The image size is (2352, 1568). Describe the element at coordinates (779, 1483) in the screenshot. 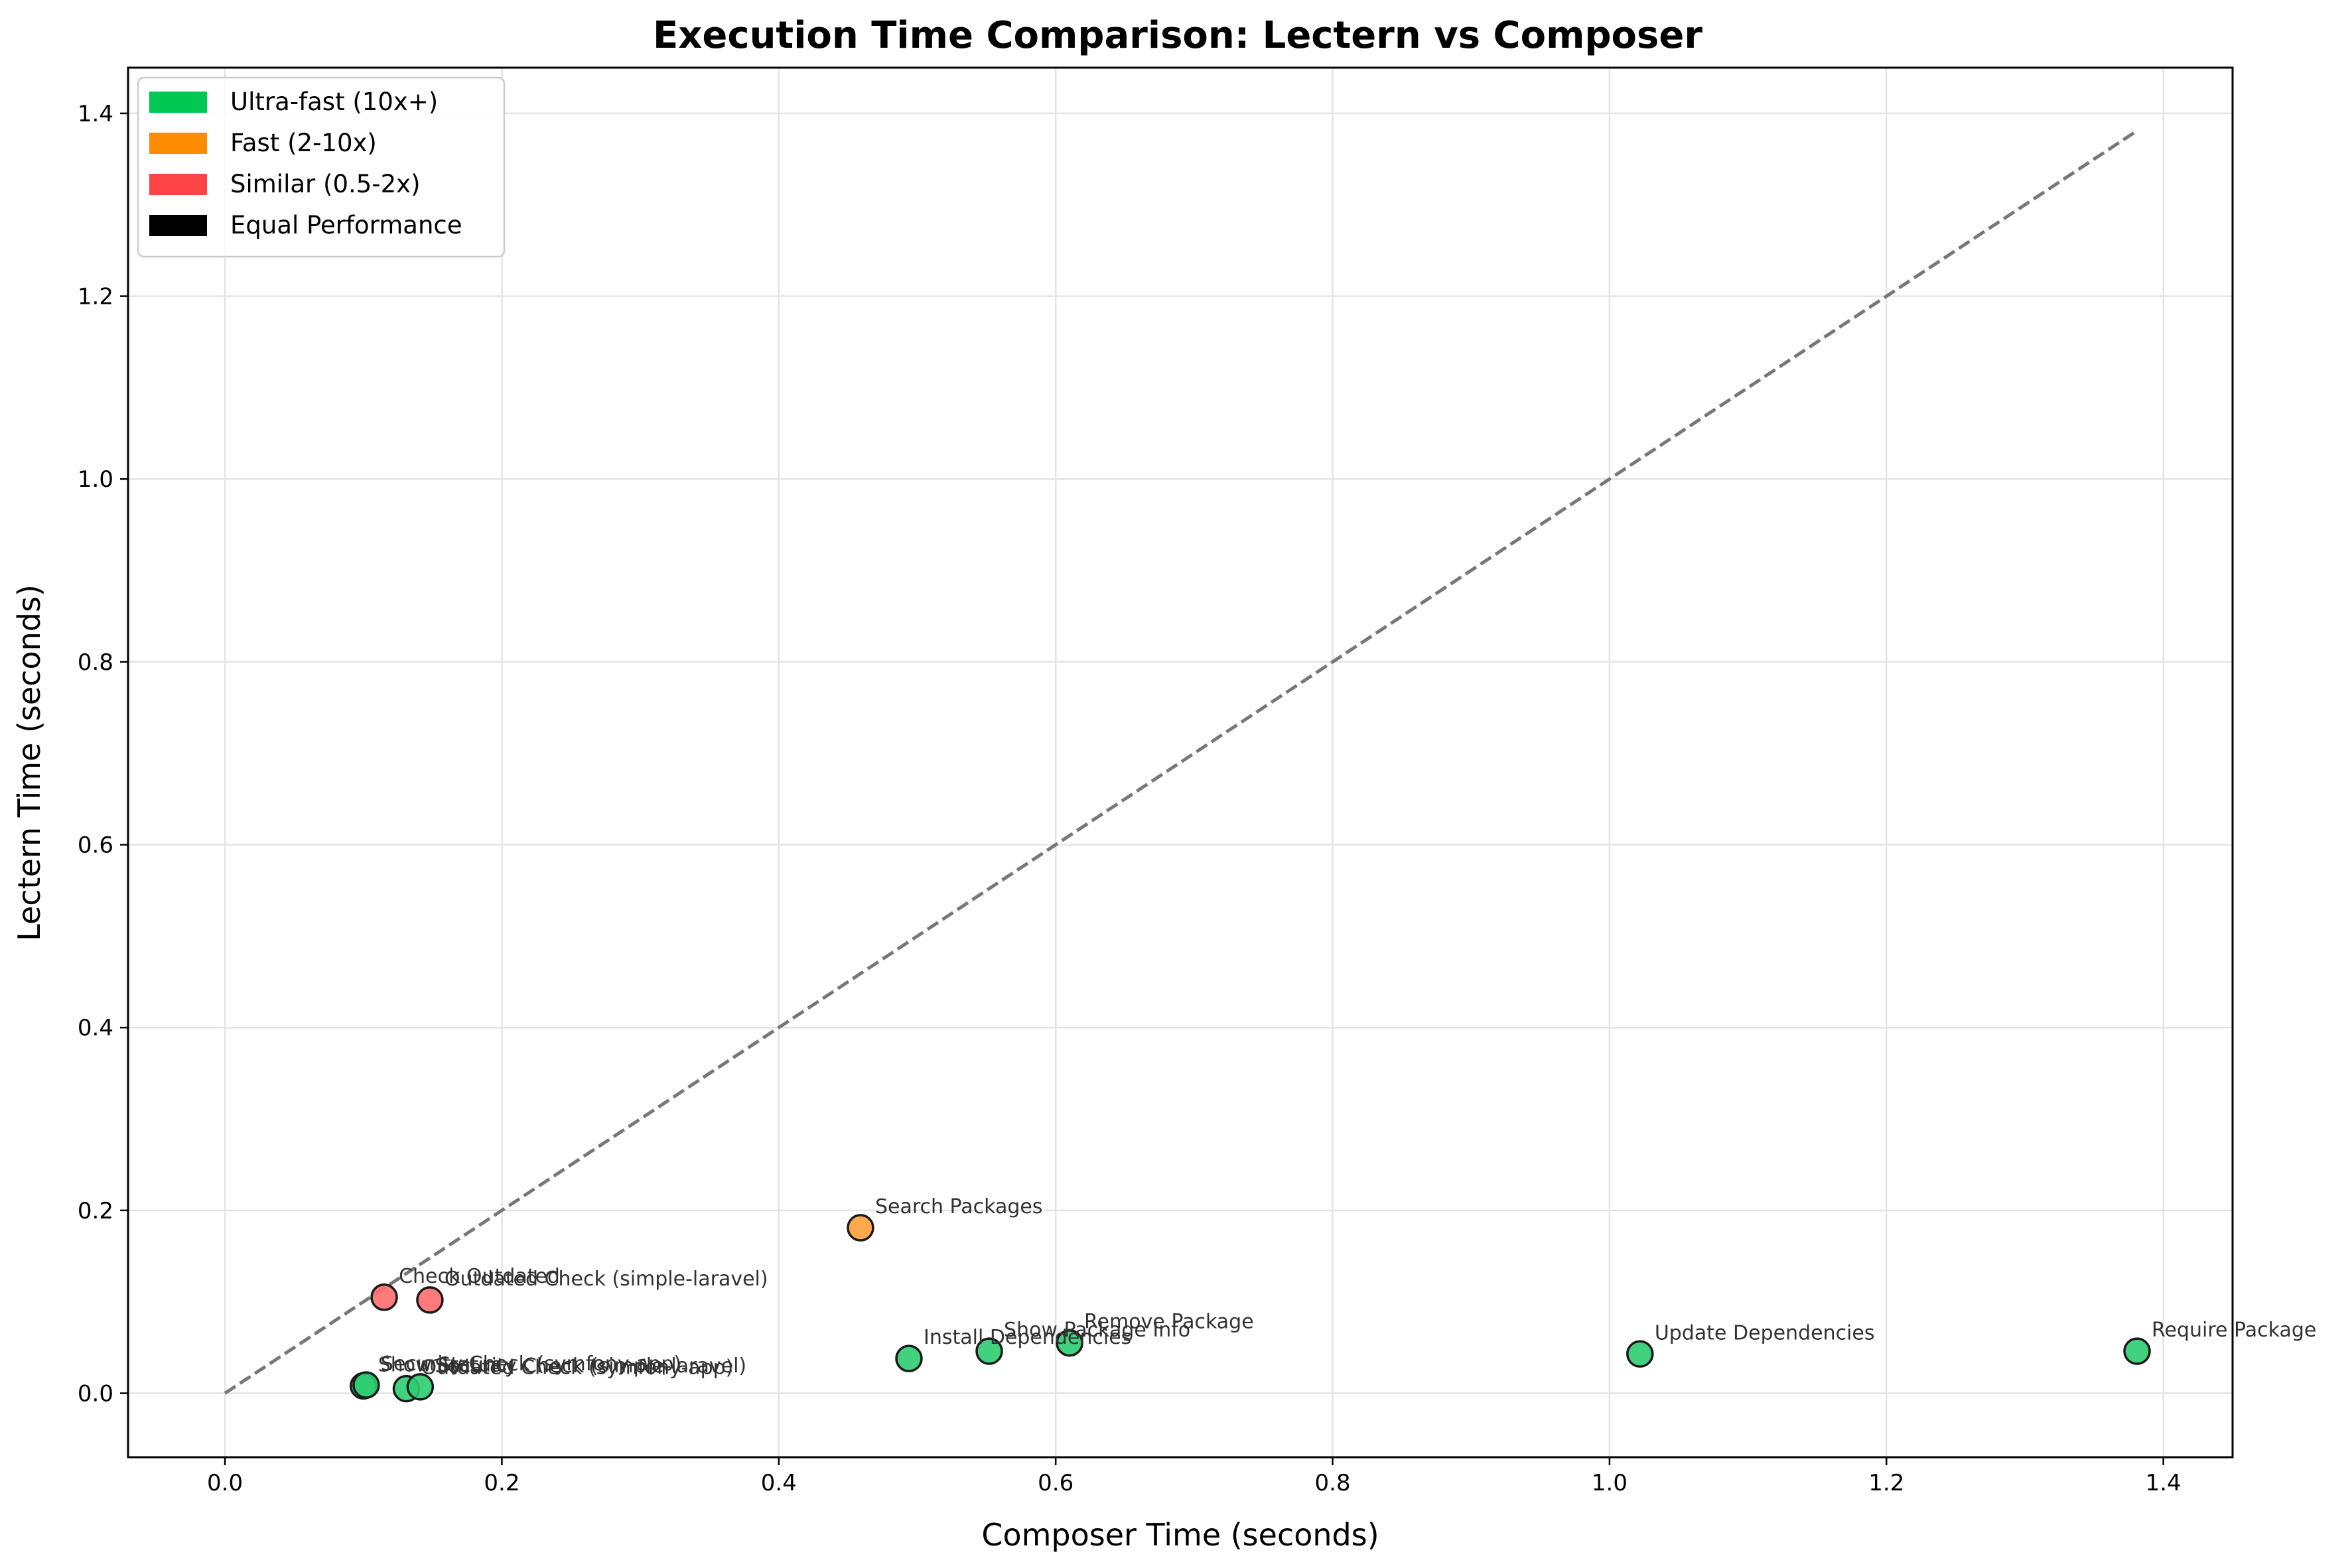

I see `x-tick-label: 0.4` at that location.